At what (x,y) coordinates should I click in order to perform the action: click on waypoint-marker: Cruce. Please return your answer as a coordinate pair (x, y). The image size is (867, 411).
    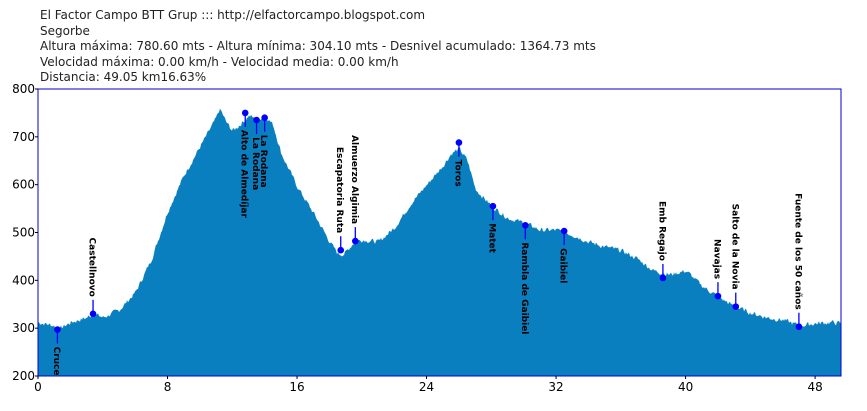
    Looking at the image, I should click on (56, 350).